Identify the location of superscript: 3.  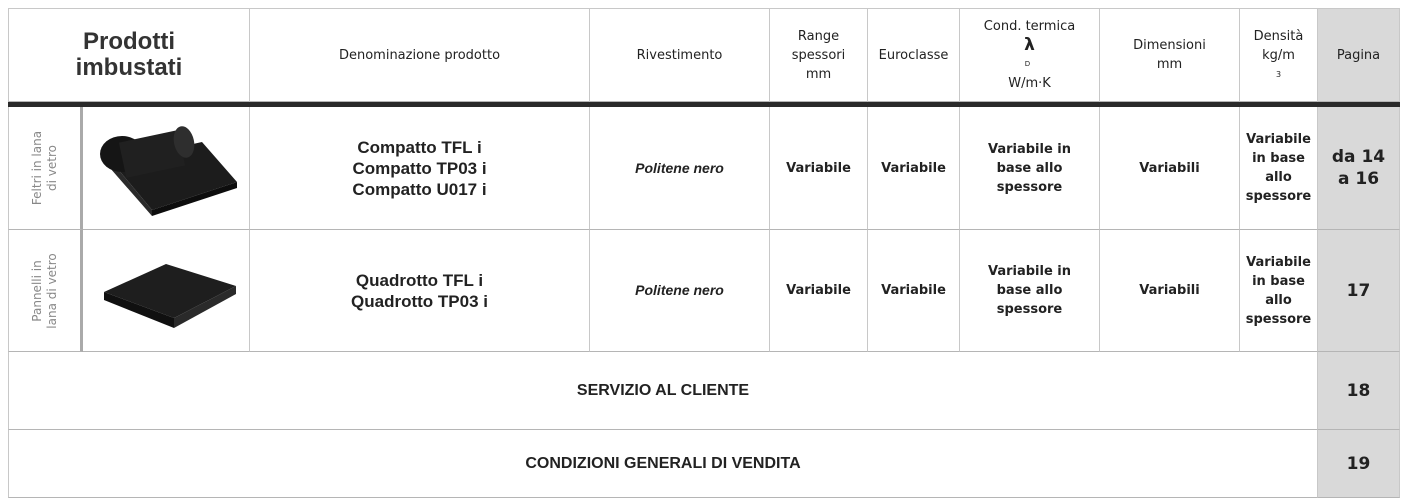
(1278, 74).